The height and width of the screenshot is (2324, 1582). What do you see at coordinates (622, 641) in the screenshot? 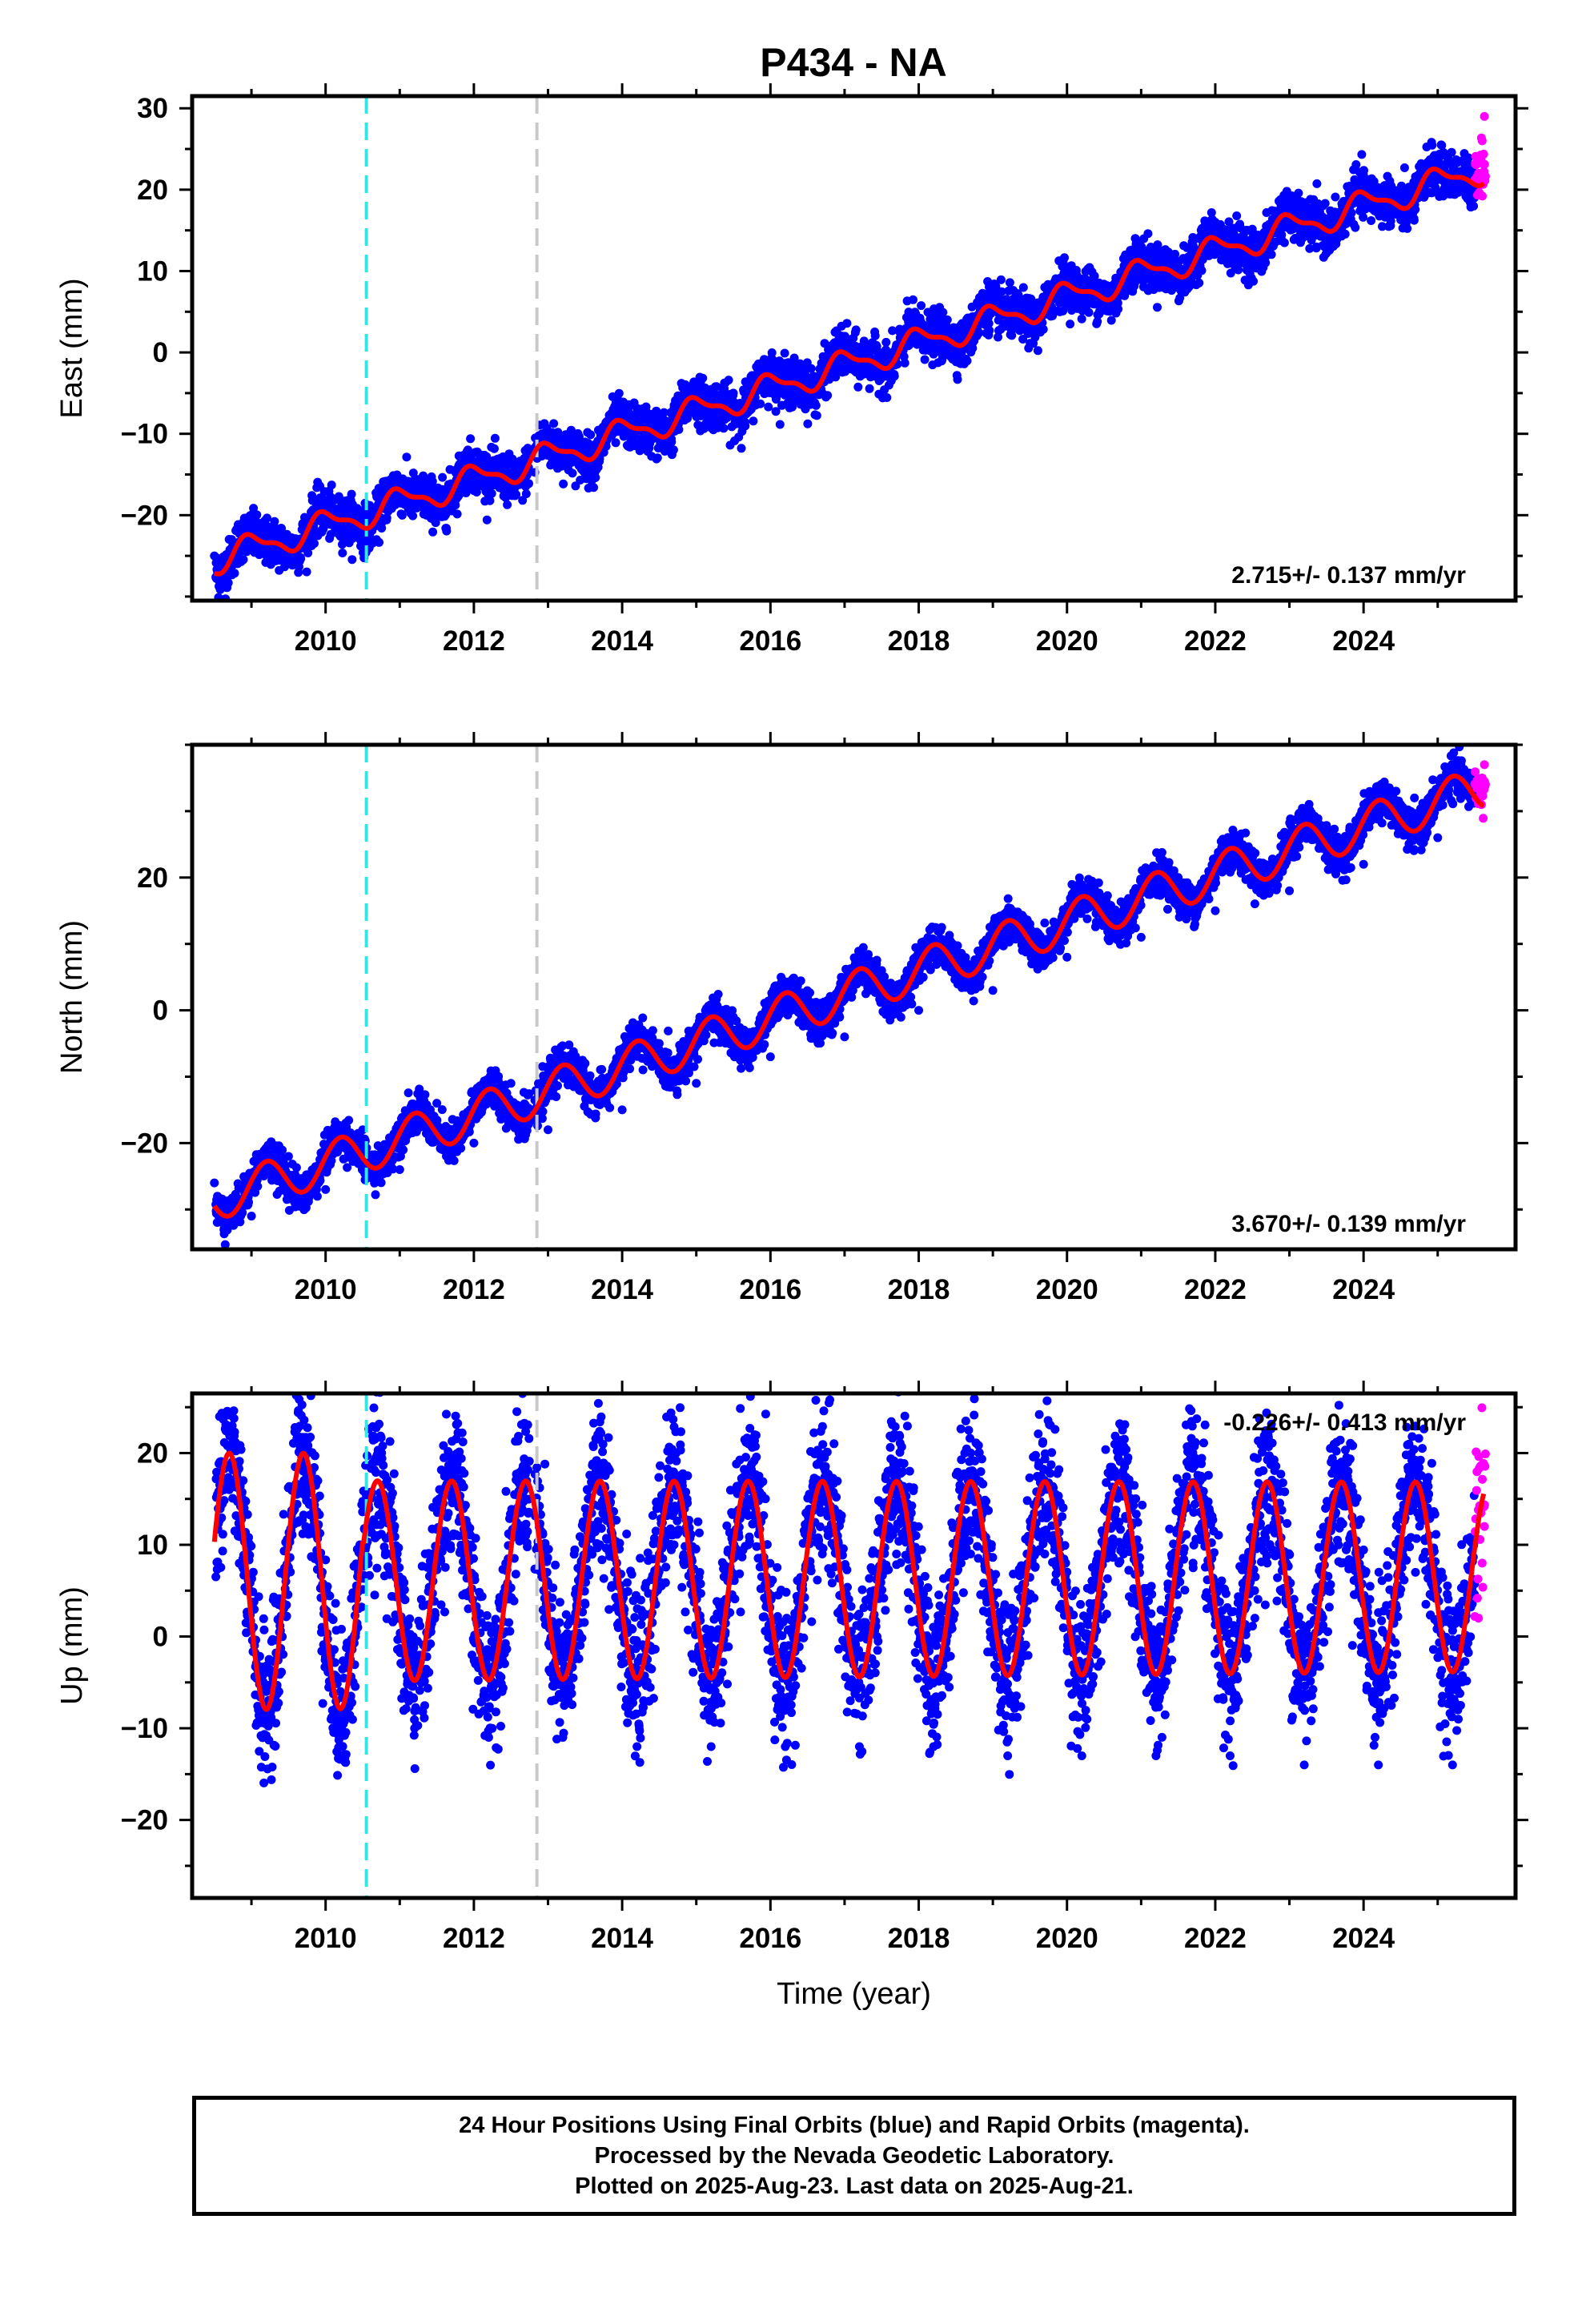
I see `x-tick-label: 2014` at bounding box center [622, 641].